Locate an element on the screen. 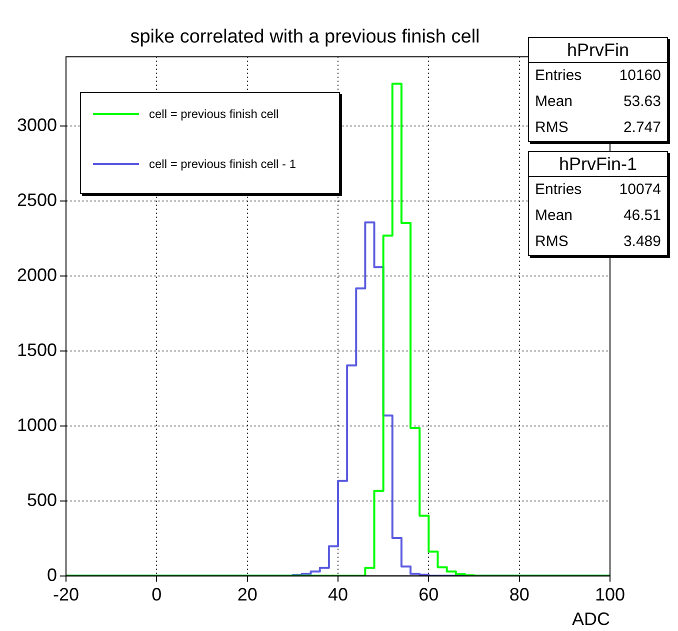 The image size is (678, 631). x-axis-title: ADC is located at coordinates (591, 619).